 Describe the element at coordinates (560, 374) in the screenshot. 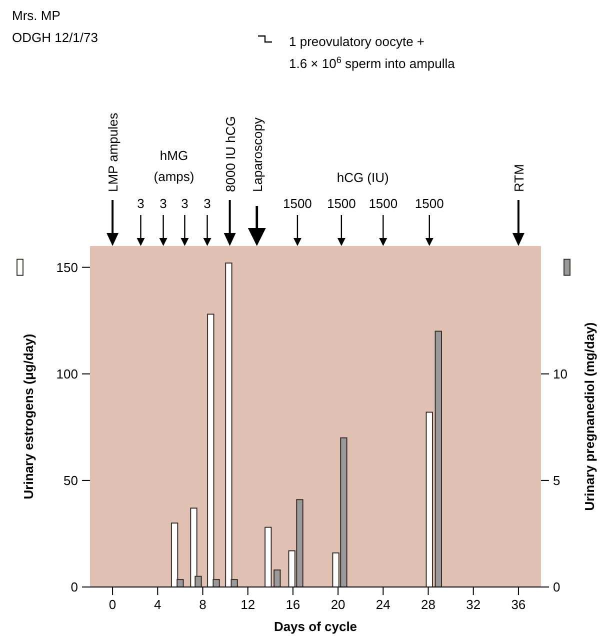

I see `y2-tick-label: 10` at that location.